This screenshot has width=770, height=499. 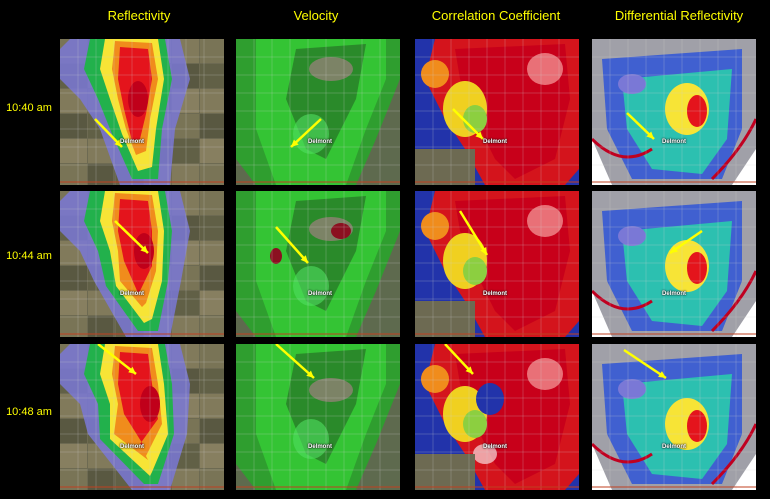 I want to click on radar-panel-cc-row-1: Delmont, so click(x=497, y=112).